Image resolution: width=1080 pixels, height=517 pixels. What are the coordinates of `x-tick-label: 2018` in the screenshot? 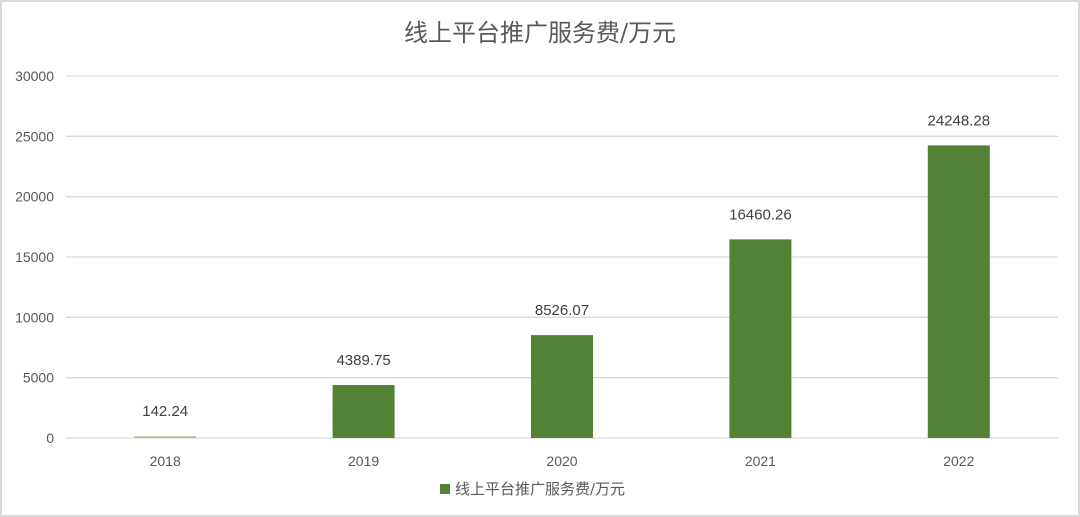 It's located at (165, 461).